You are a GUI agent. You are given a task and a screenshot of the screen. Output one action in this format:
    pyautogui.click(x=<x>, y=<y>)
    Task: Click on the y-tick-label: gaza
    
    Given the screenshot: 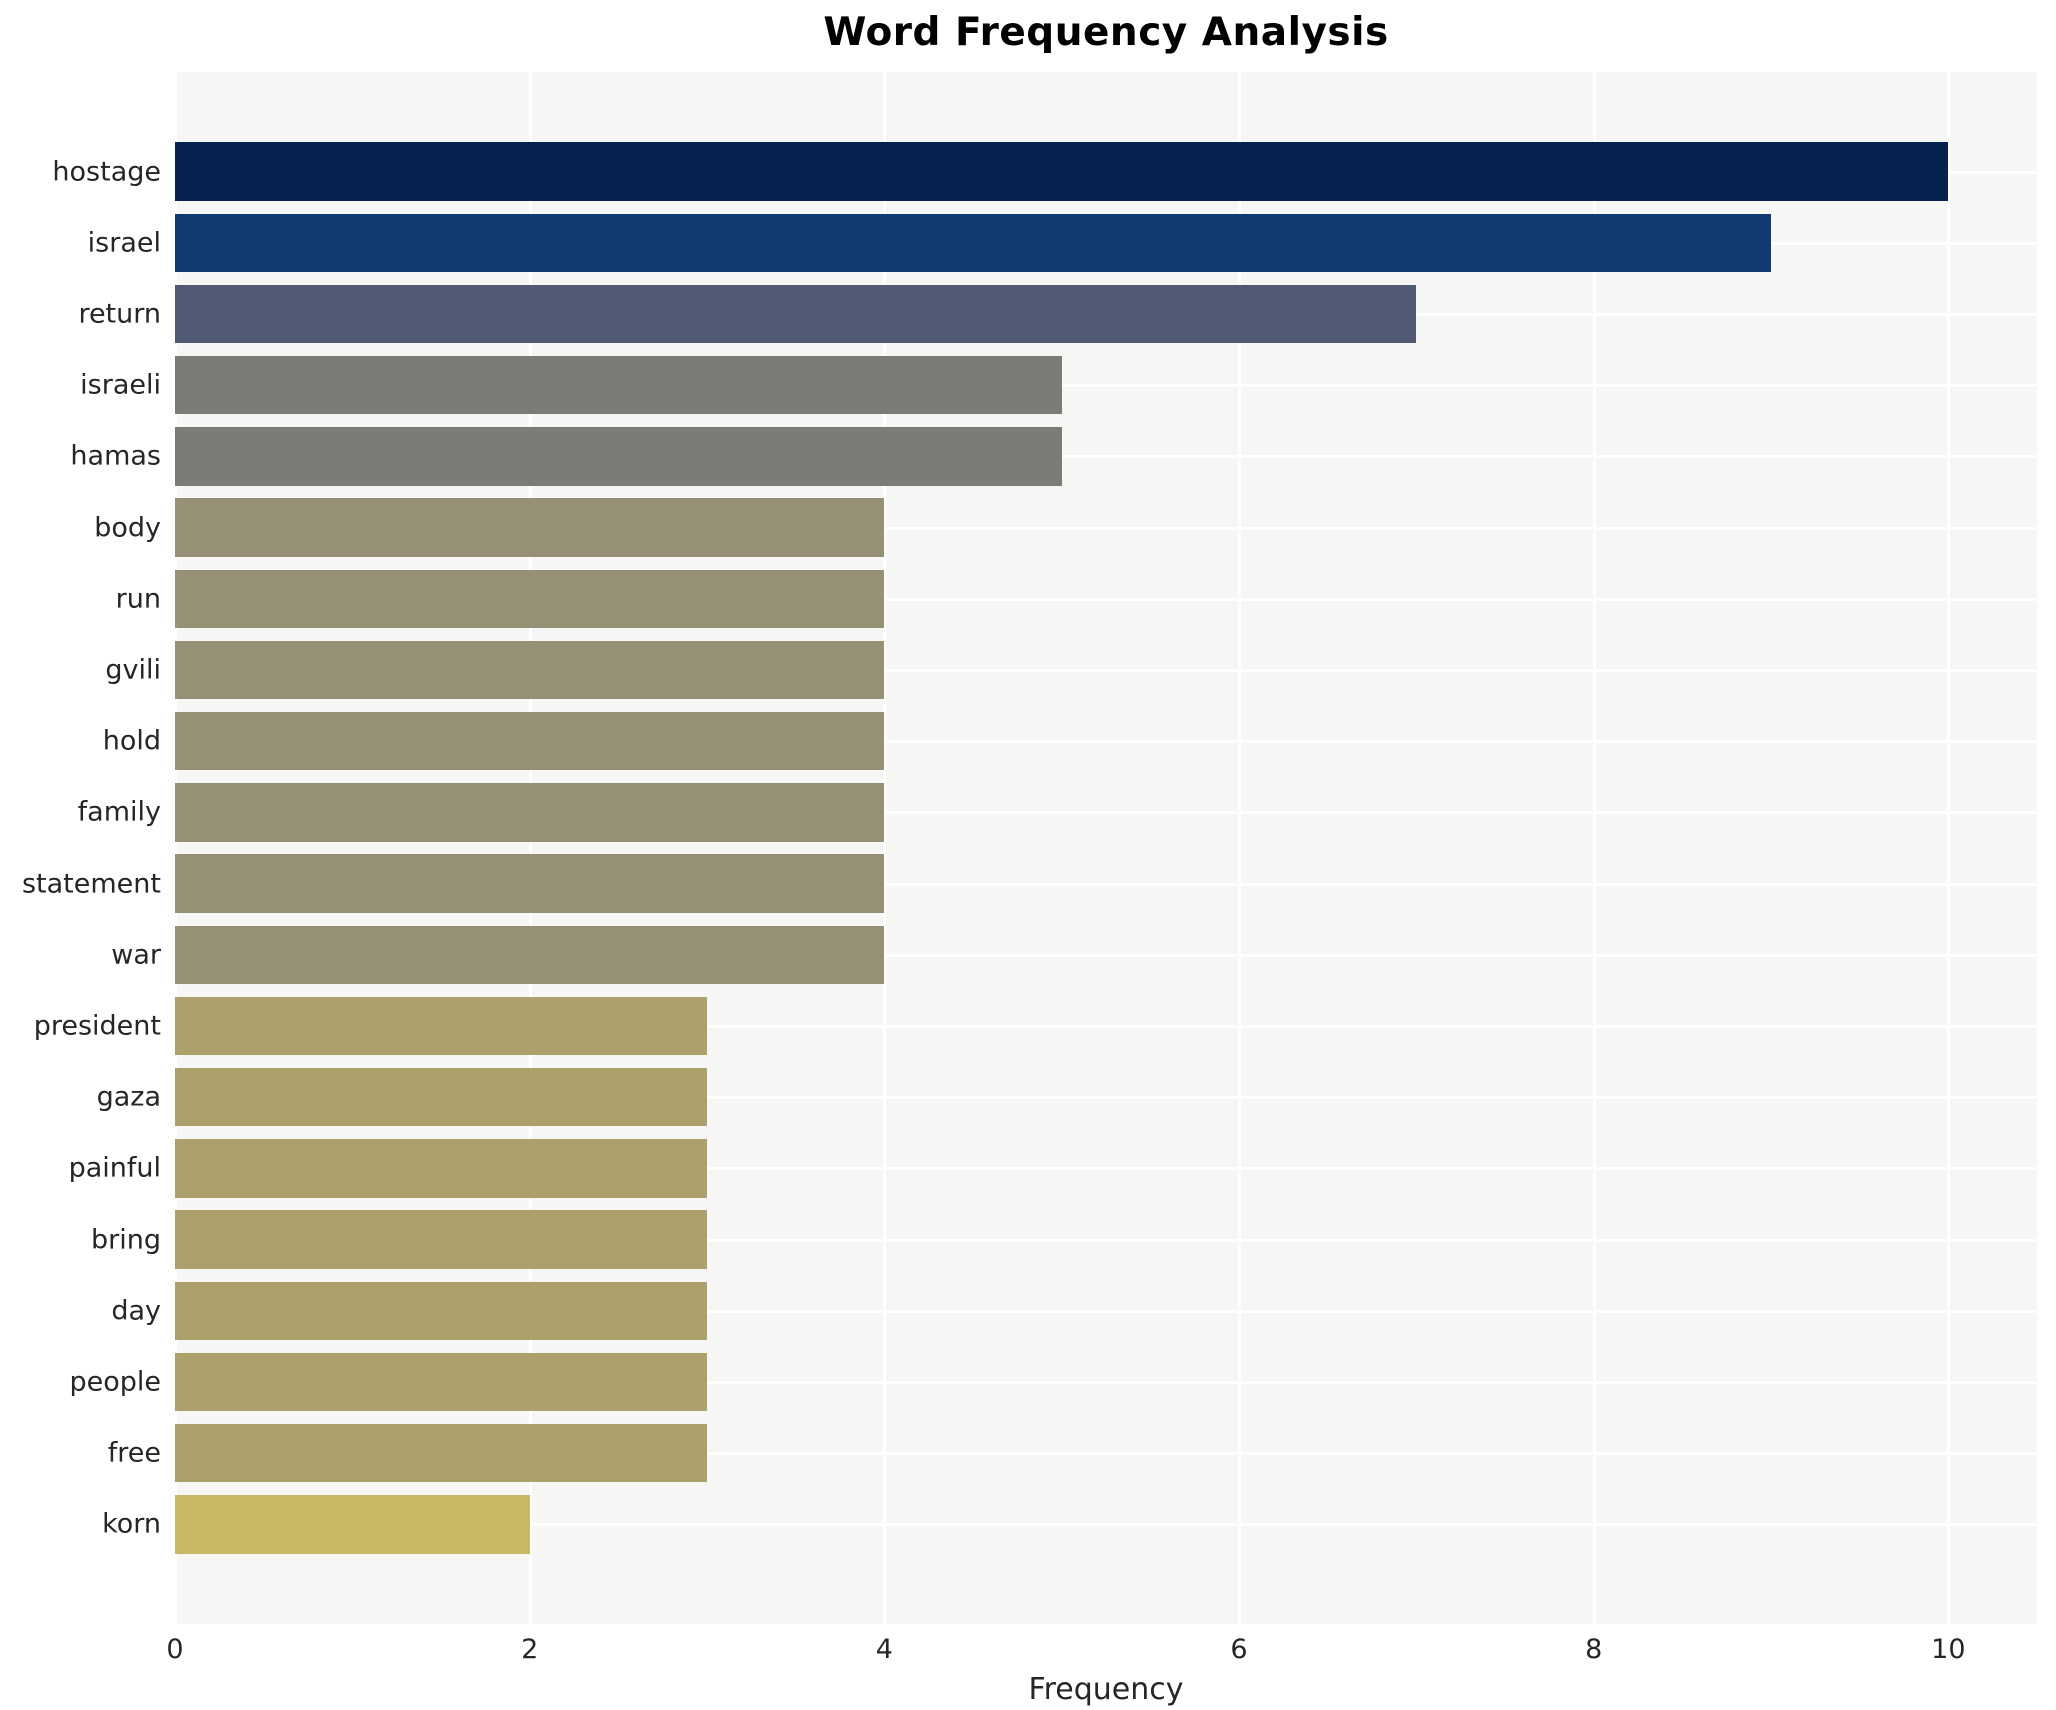 What is the action you would take?
    pyautogui.click(x=128, y=1097)
    